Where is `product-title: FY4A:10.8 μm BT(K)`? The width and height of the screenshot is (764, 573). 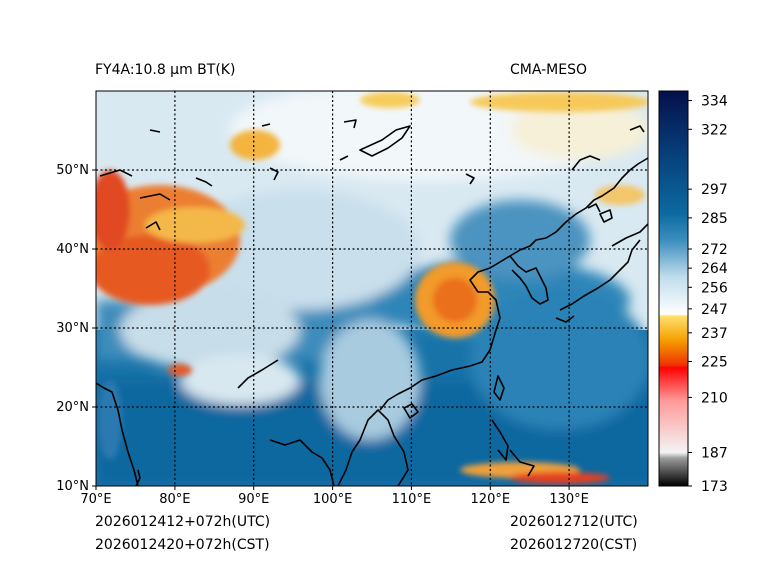
product-title: FY4A:10.8 μm BT(K) is located at coordinates (165, 70).